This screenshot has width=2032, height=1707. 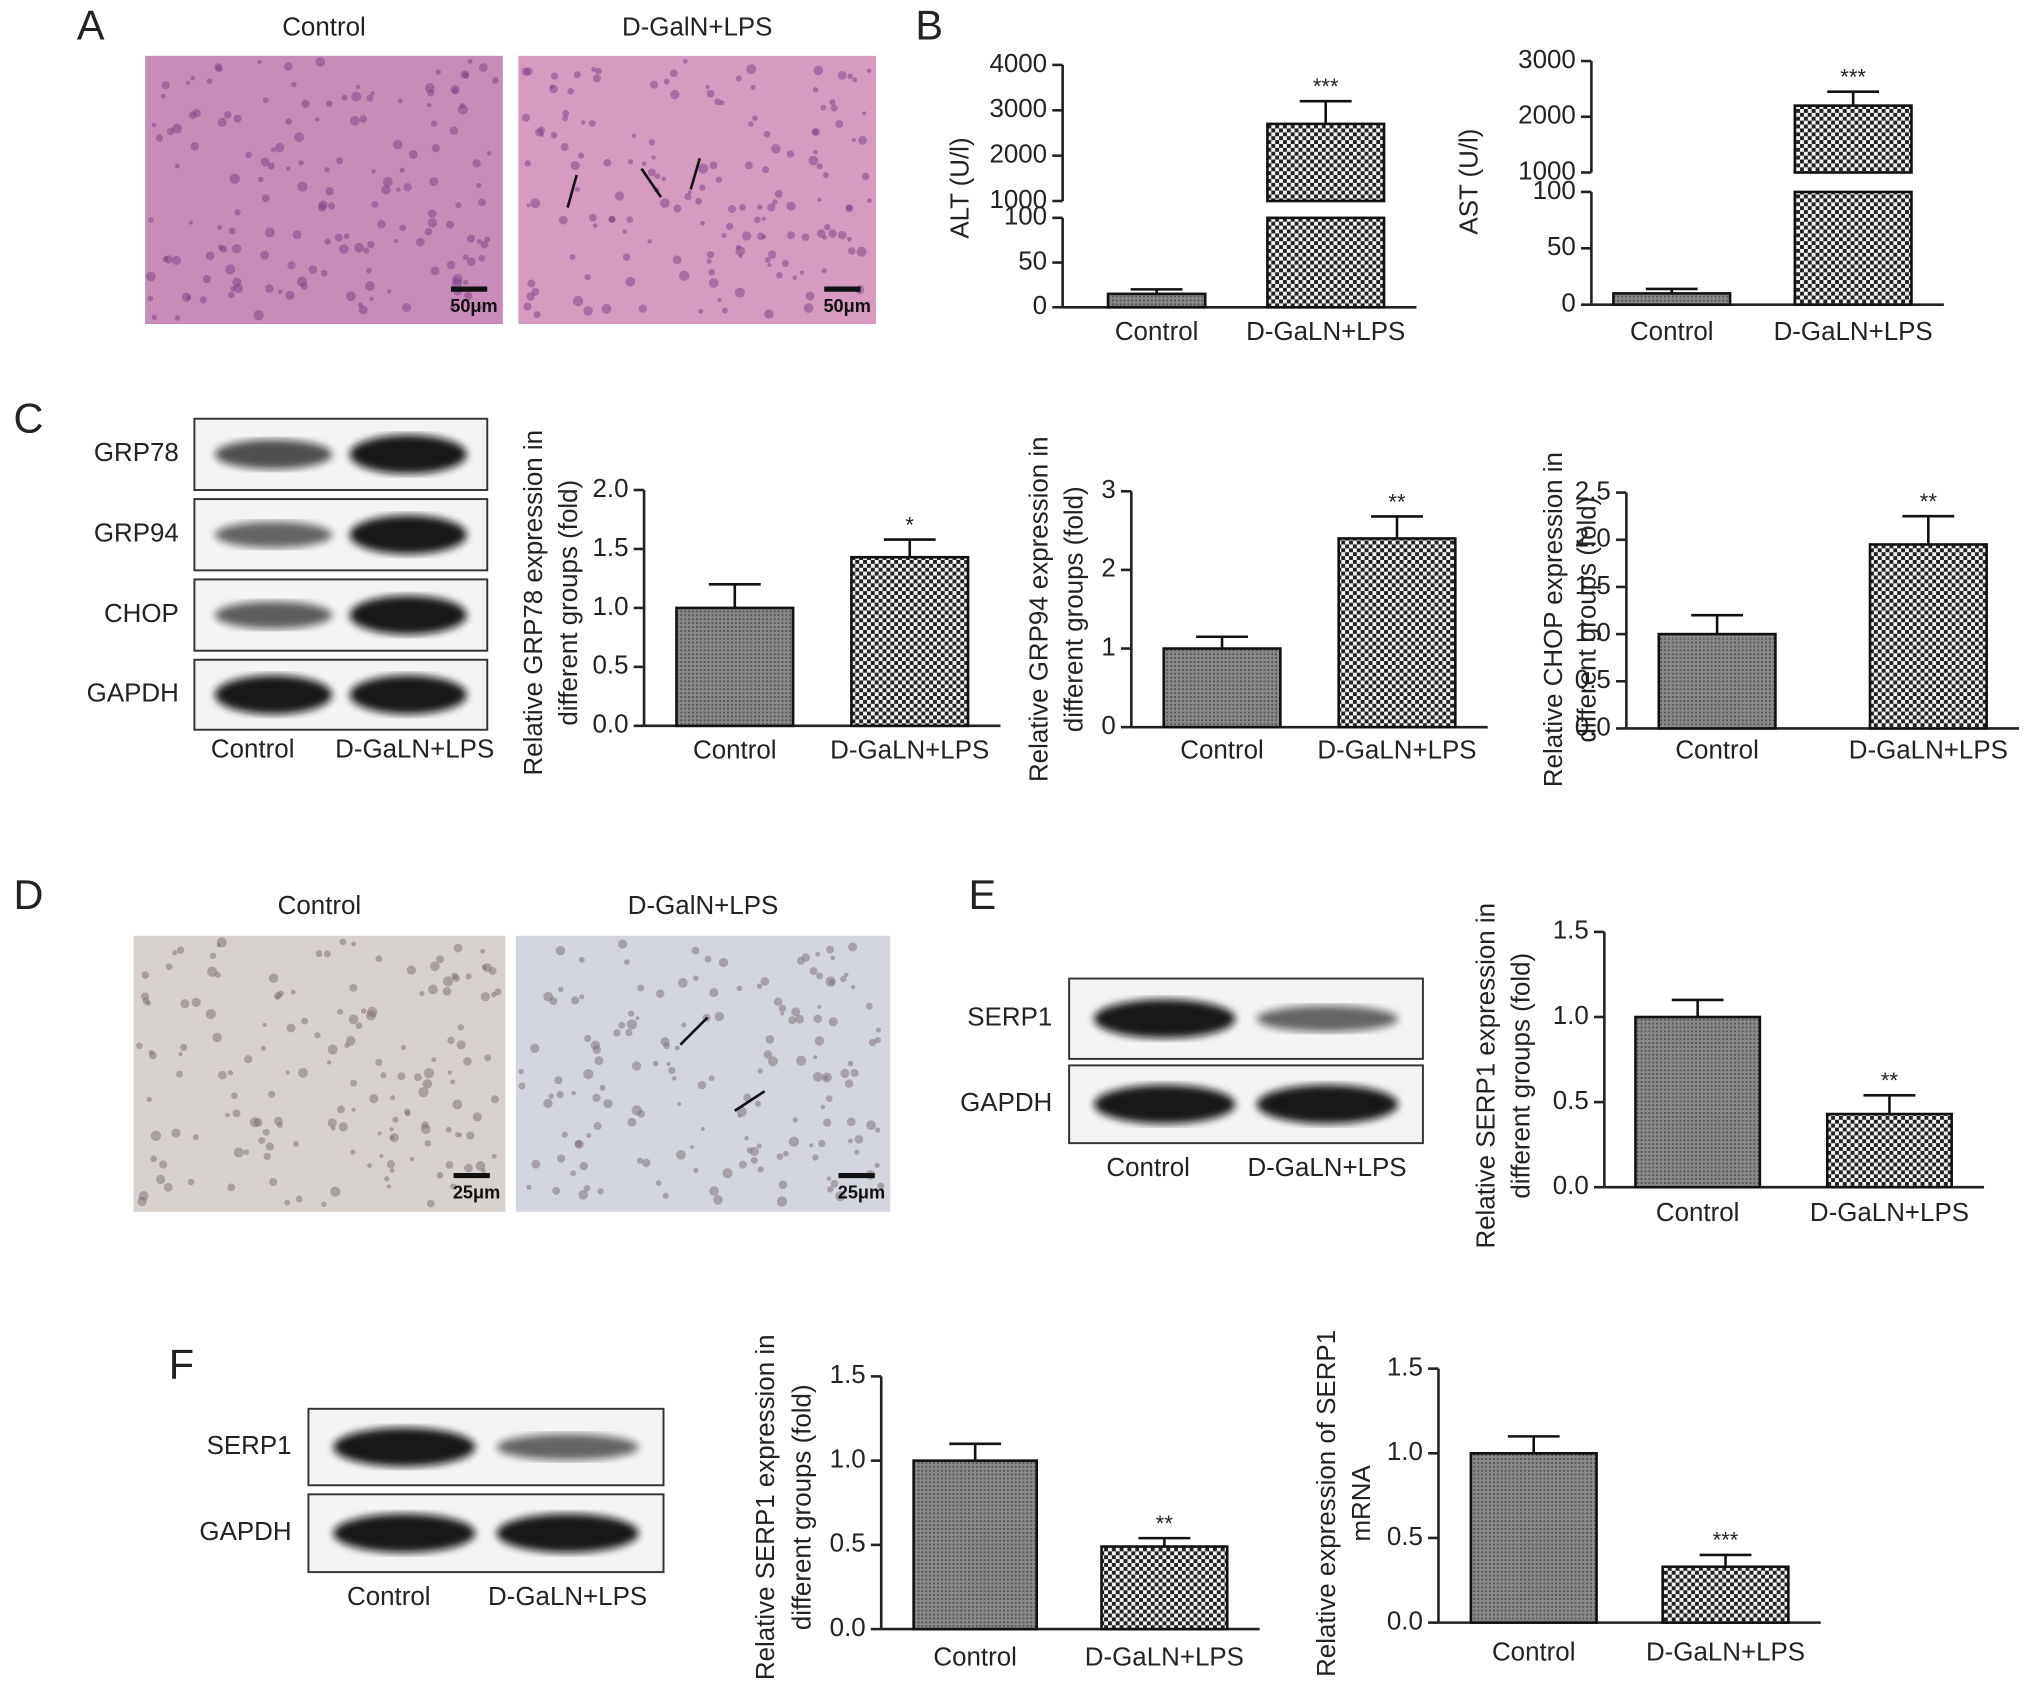 I want to click on y-axis-label: Relative SERP1 expression in, so click(x=1487, y=1076).